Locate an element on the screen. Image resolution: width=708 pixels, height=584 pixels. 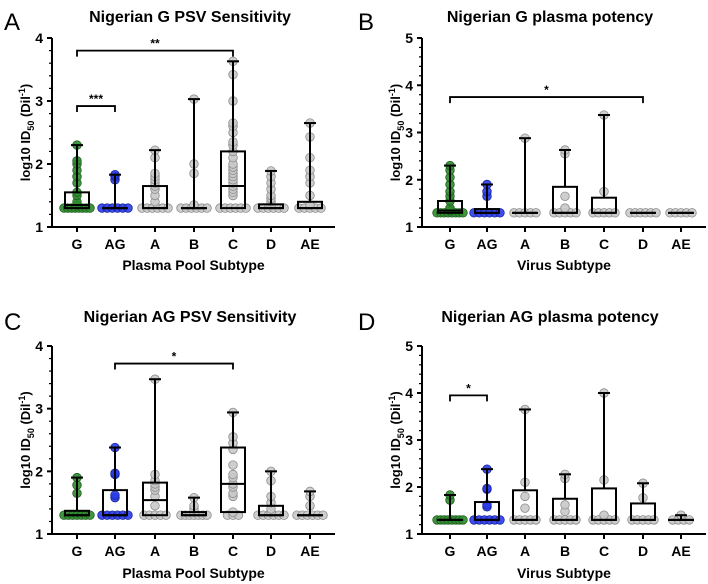
y-tick-label: 5 is located at coordinates (409, 346).